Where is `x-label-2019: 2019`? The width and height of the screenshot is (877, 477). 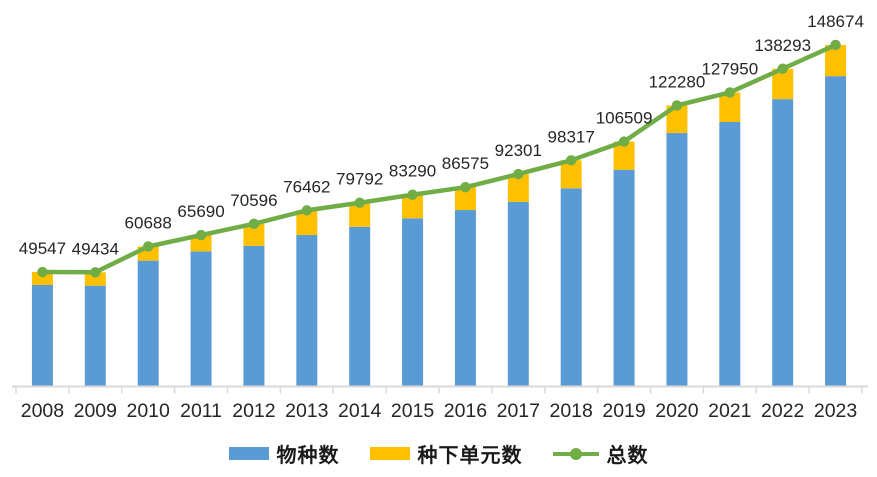
x-label-2019: 2019 is located at coordinates (623, 411).